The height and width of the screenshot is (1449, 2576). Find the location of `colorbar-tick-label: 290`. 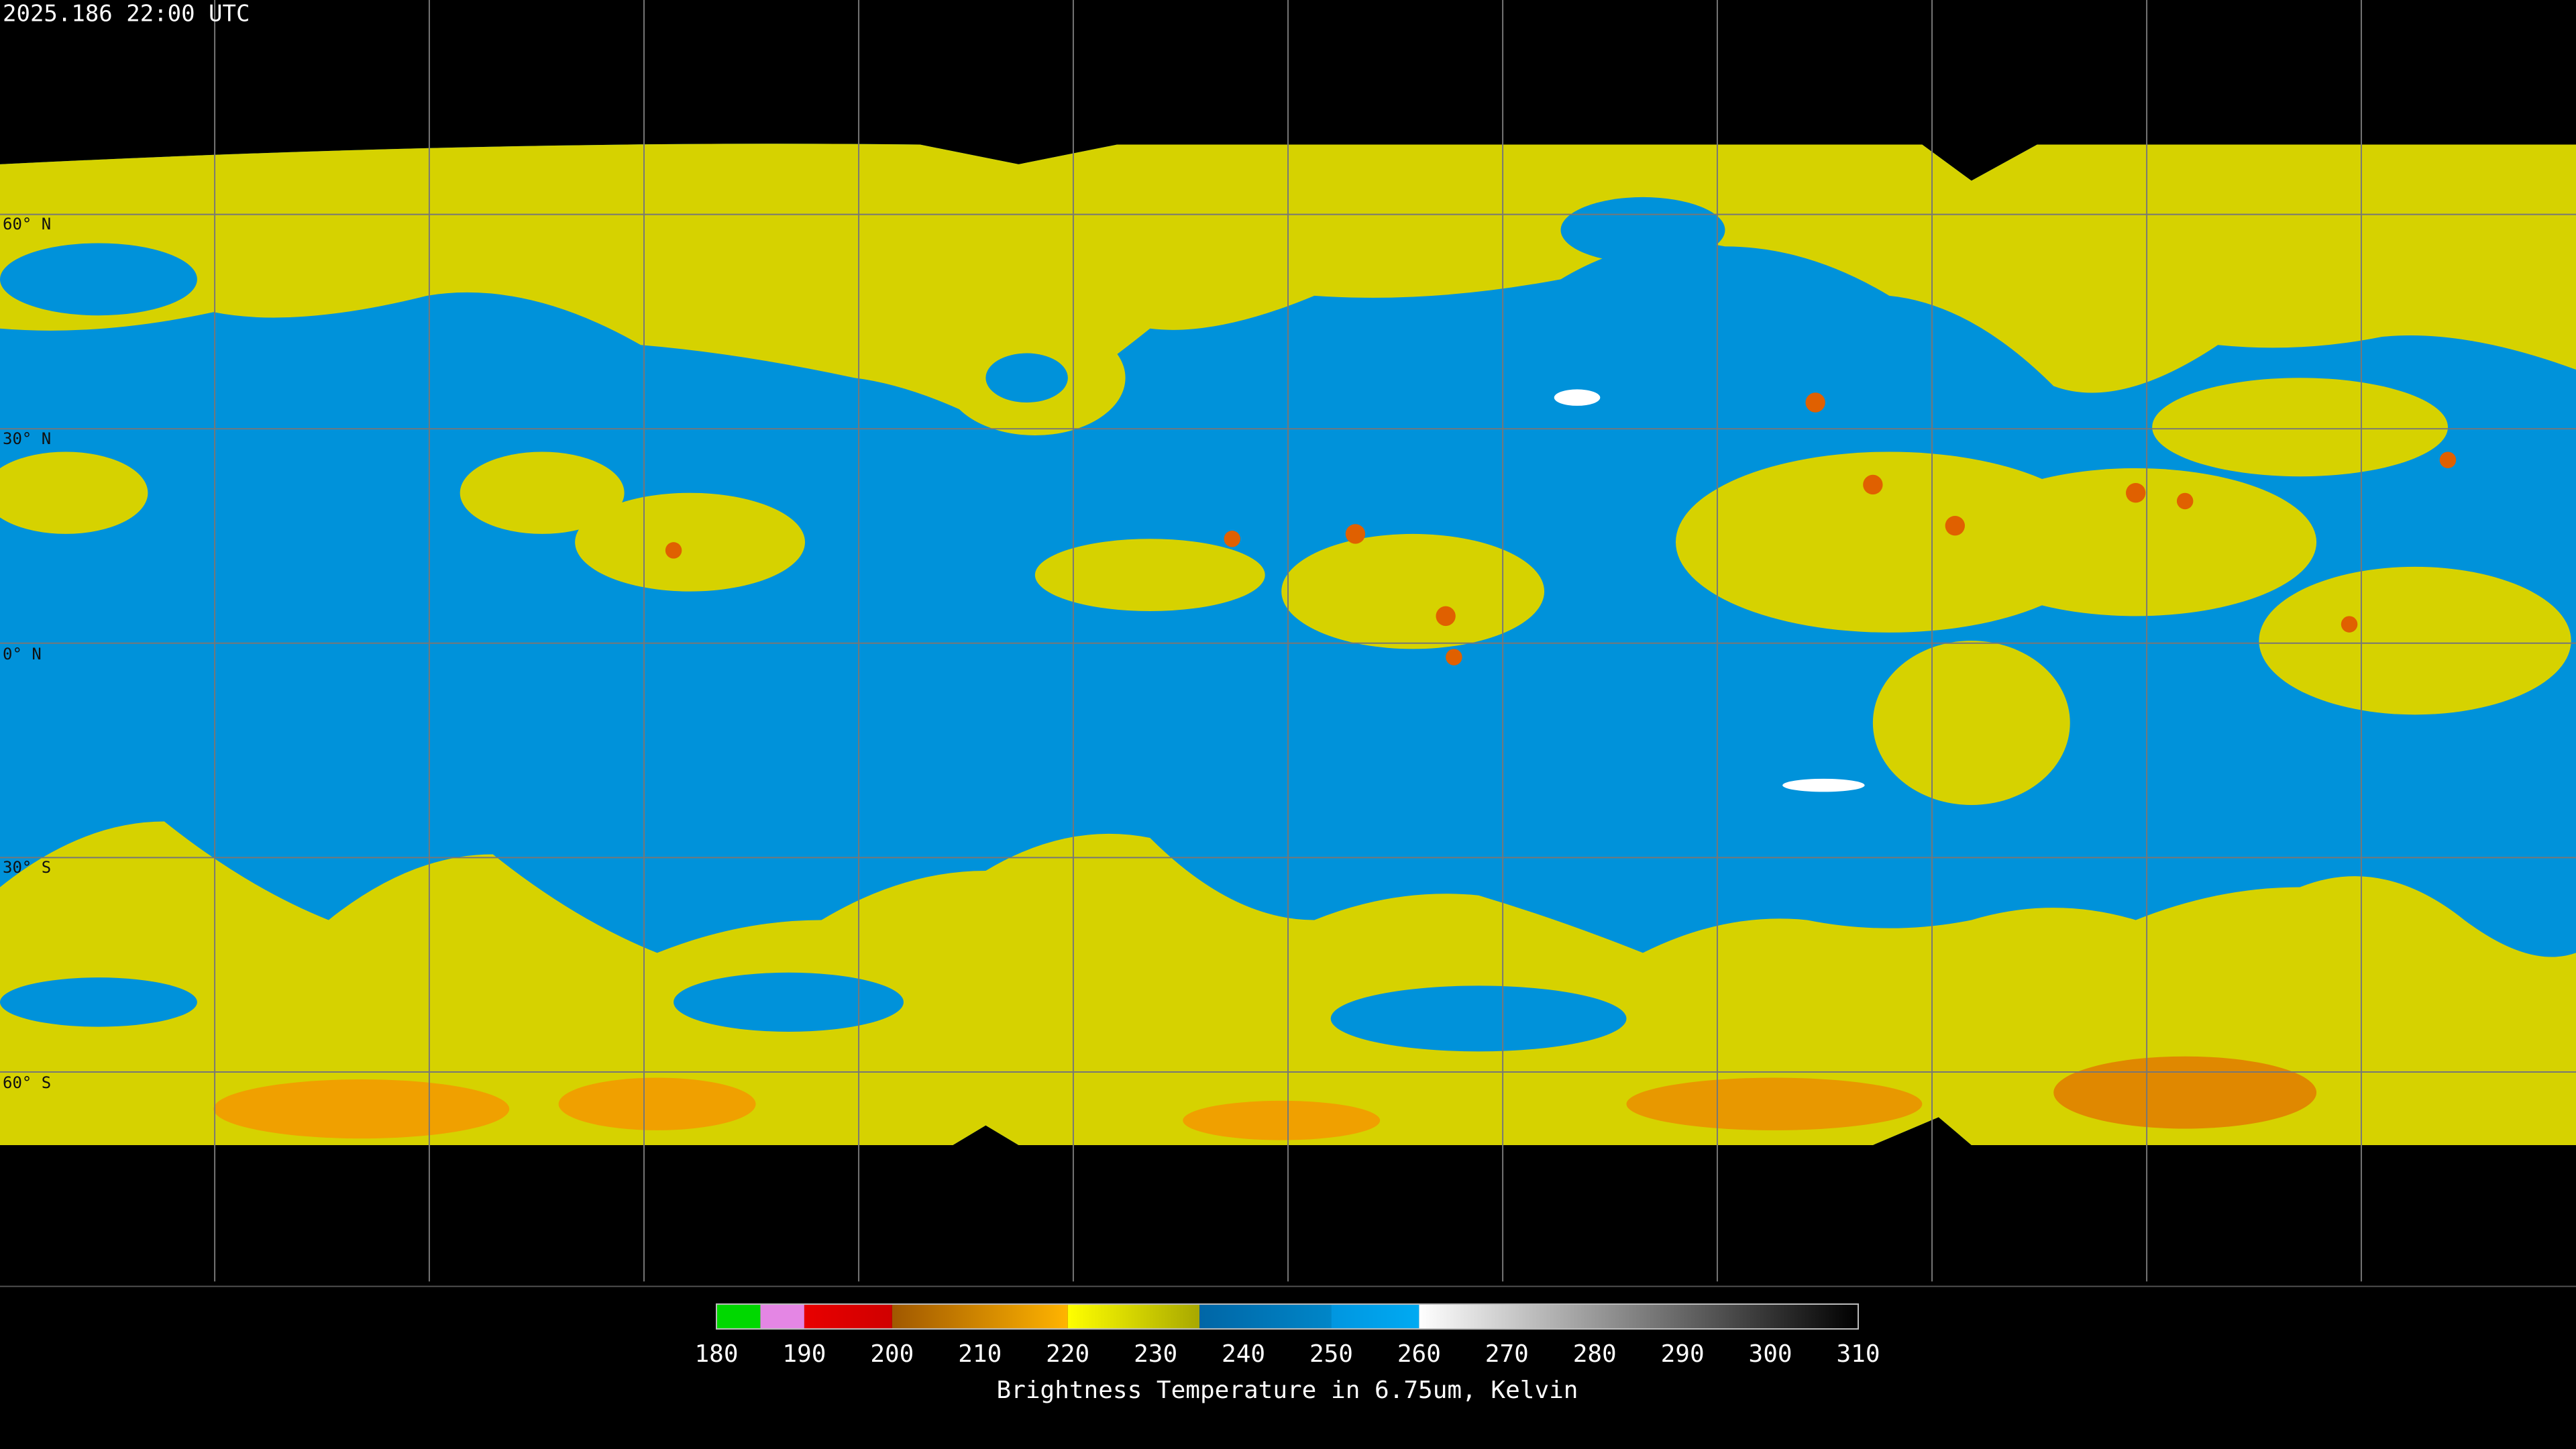

colorbar-tick-label: 290 is located at coordinates (1683, 1354).